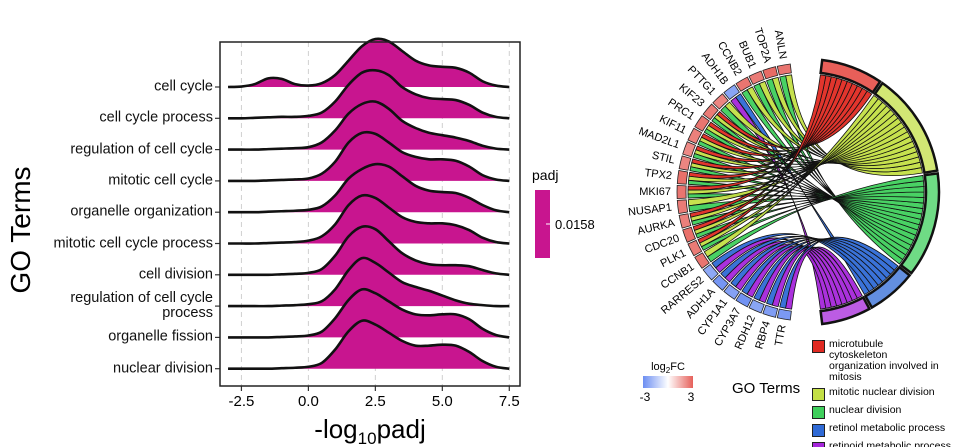 This screenshot has width=969, height=447. I want to click on legend-title: GO Terms, so click(766, 388).